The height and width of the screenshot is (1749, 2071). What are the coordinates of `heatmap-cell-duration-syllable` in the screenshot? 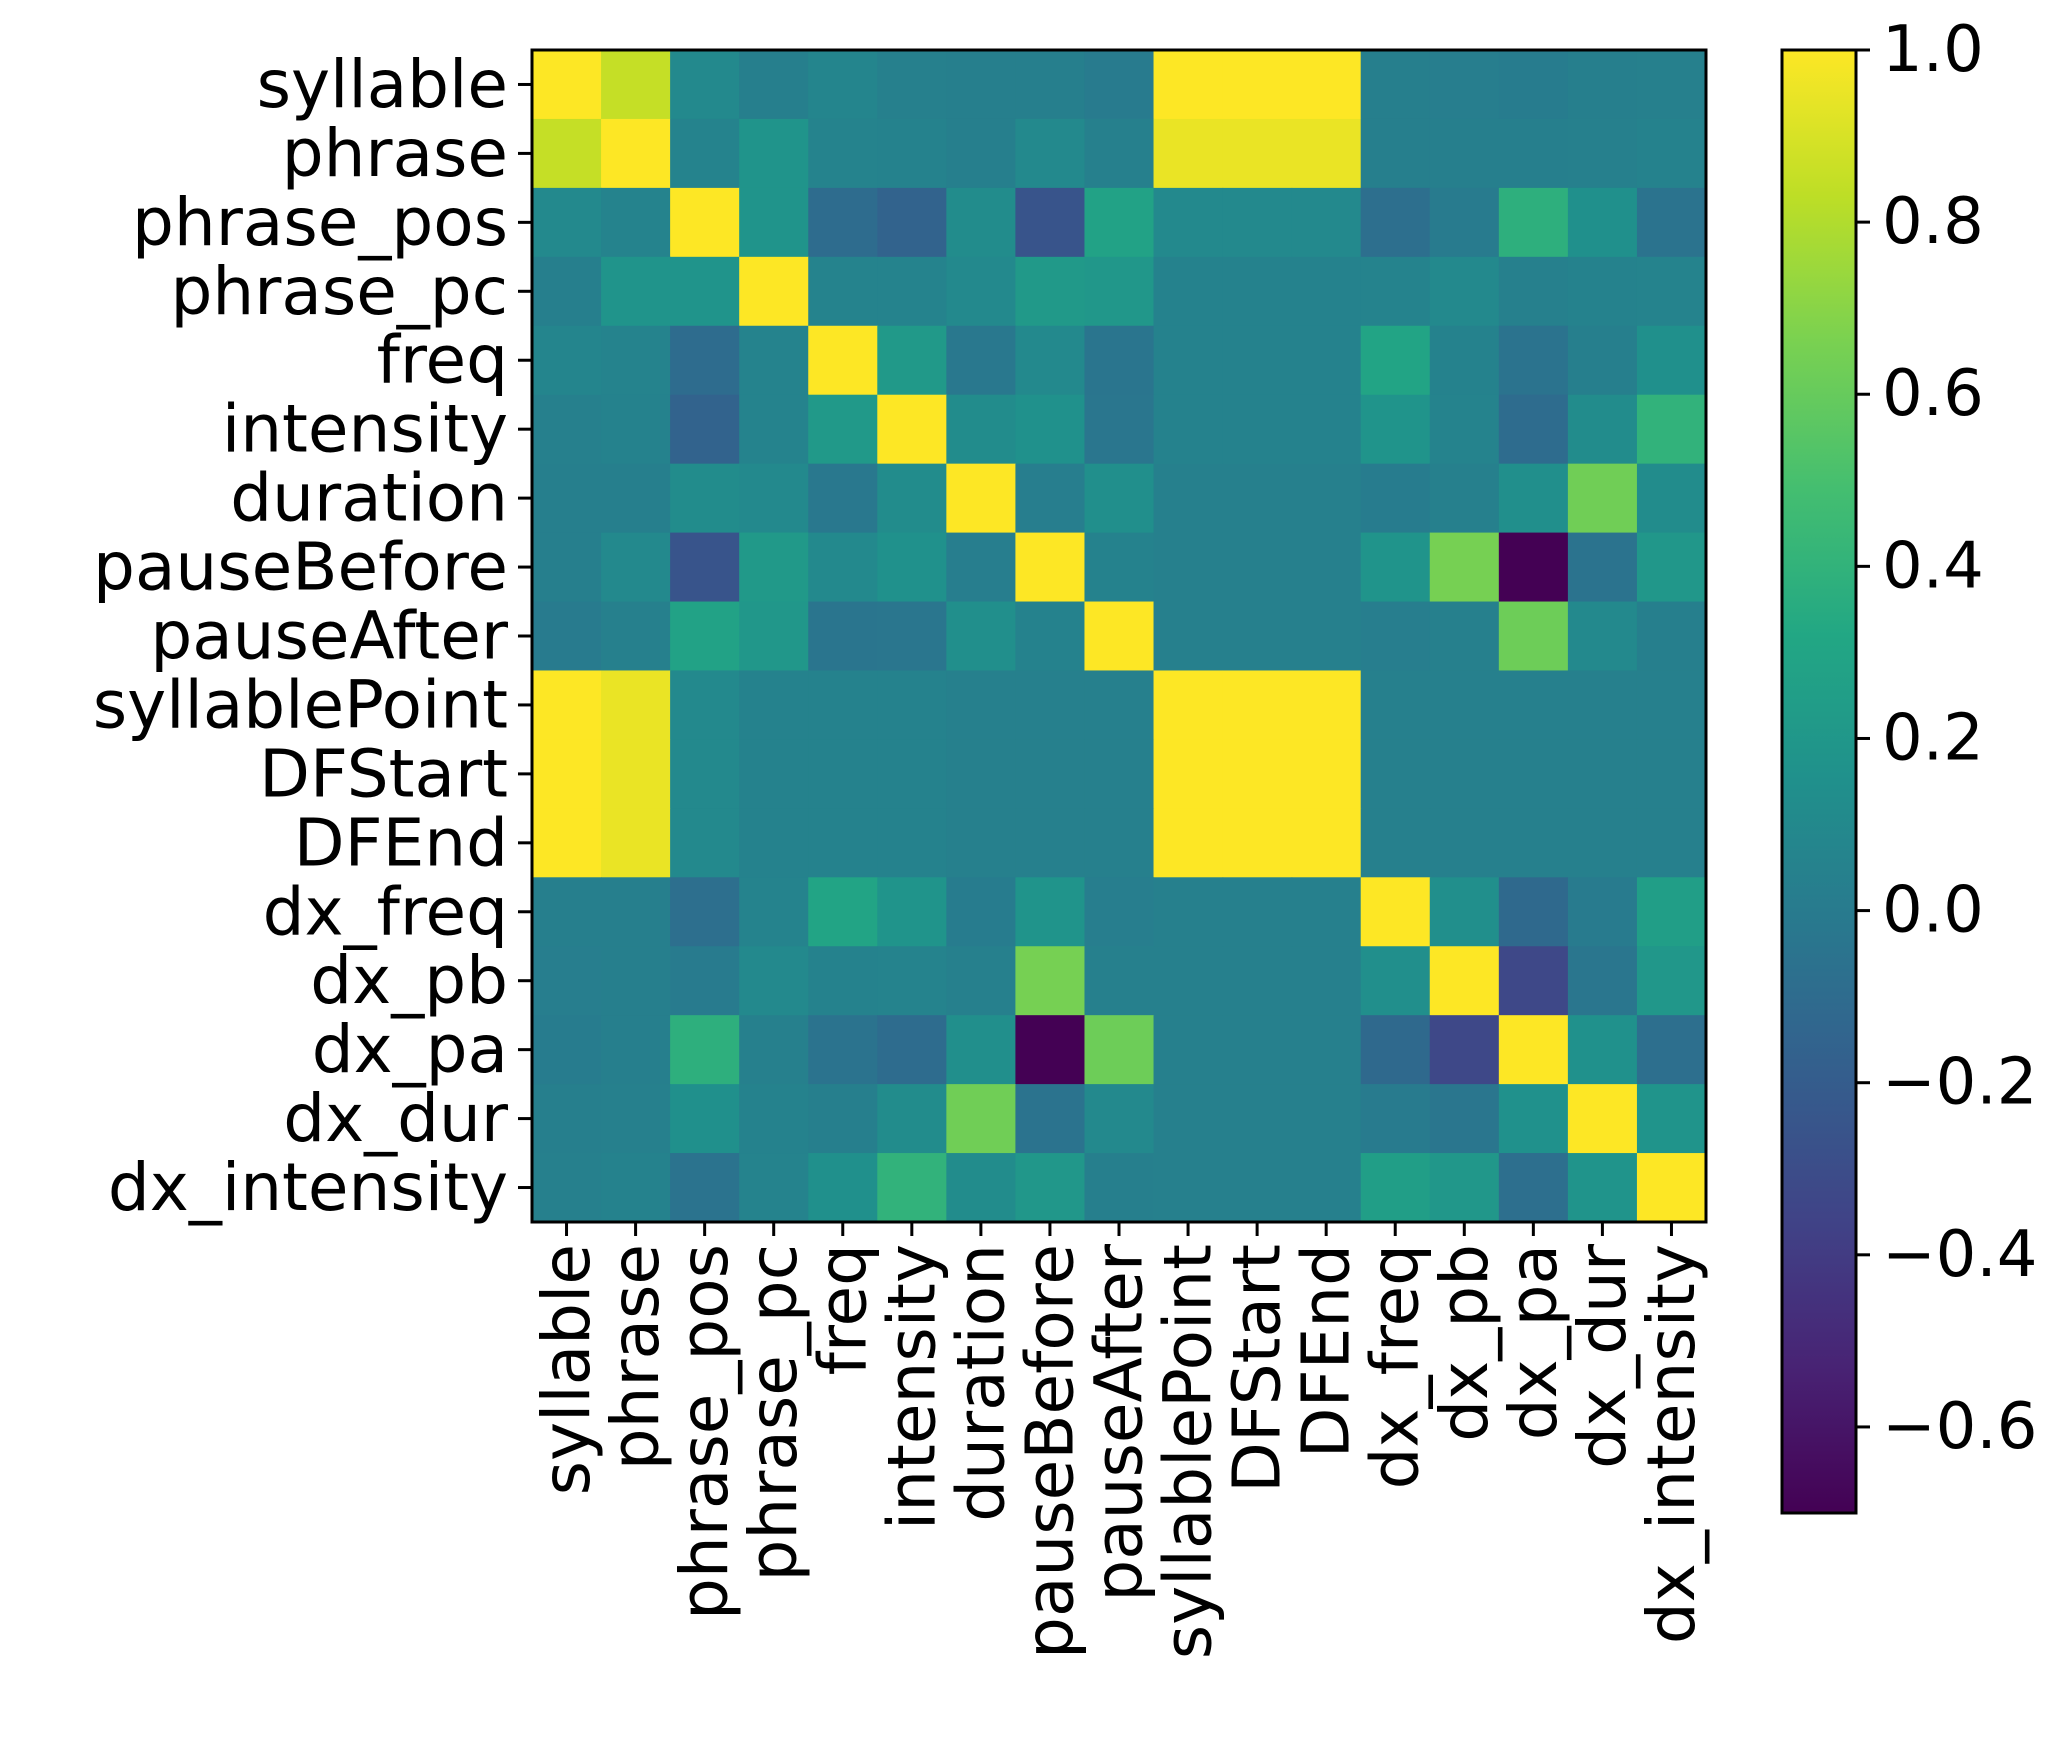 It's located at (567, 498).